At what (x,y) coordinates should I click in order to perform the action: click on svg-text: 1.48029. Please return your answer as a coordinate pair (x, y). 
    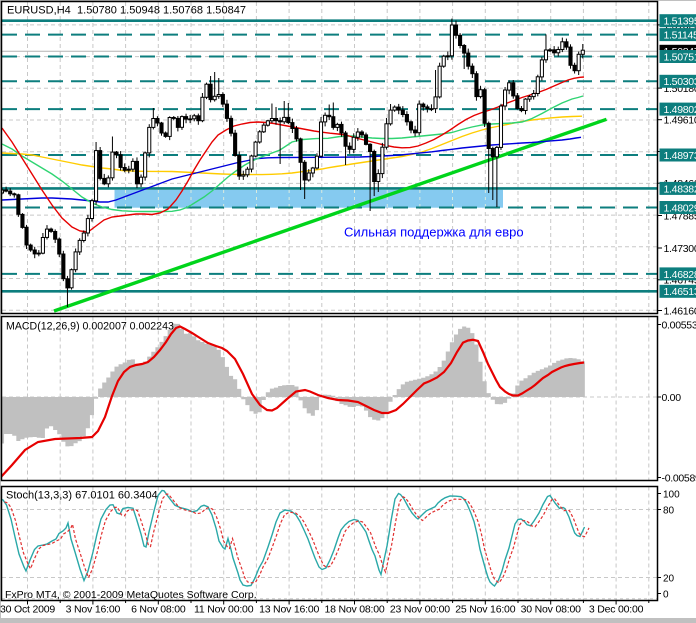
    Looking at the image, I should click on (680, 208).